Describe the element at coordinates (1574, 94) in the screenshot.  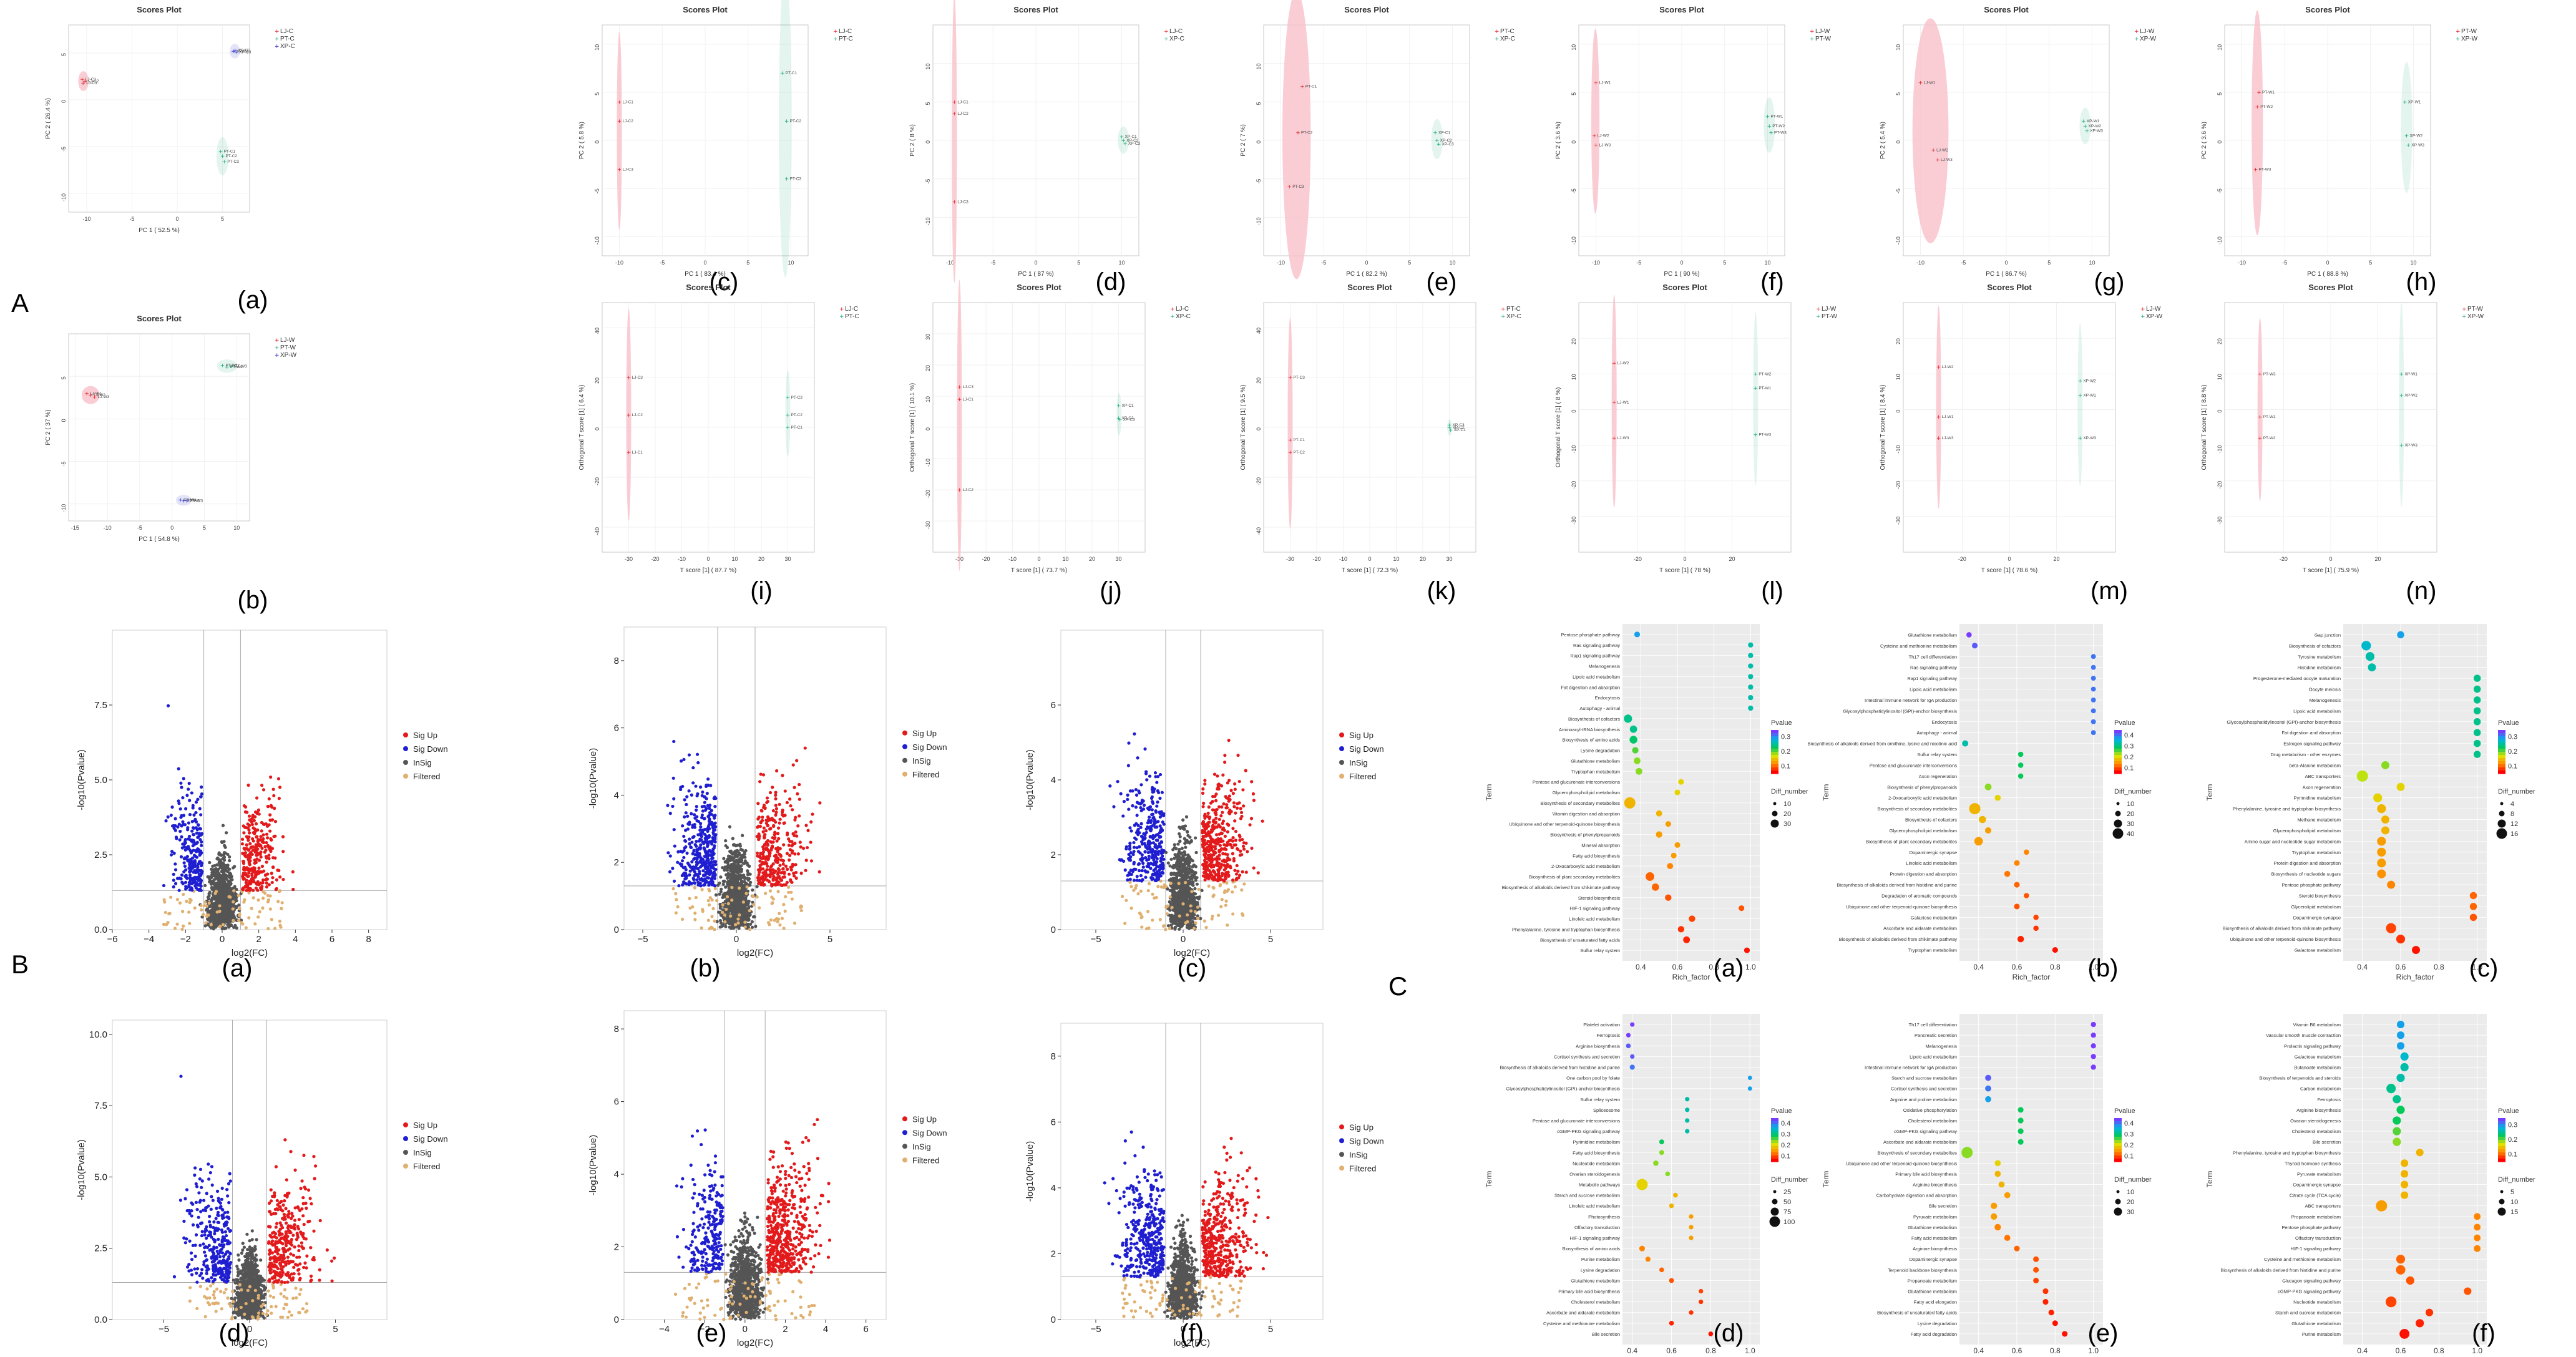
I see `y-tick-label: 5` at that location.